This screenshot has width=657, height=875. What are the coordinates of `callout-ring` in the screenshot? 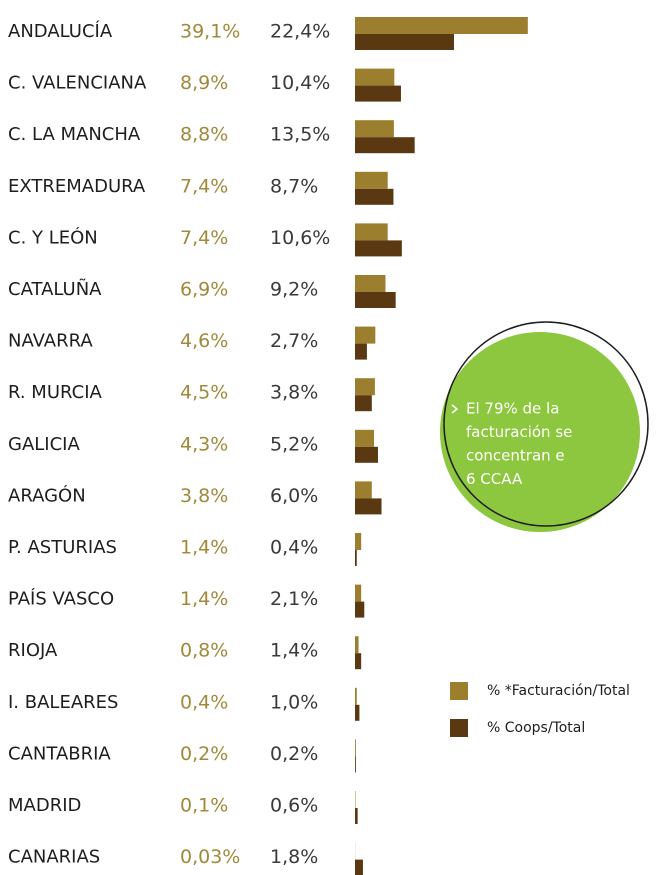 It's located at (546, 424).